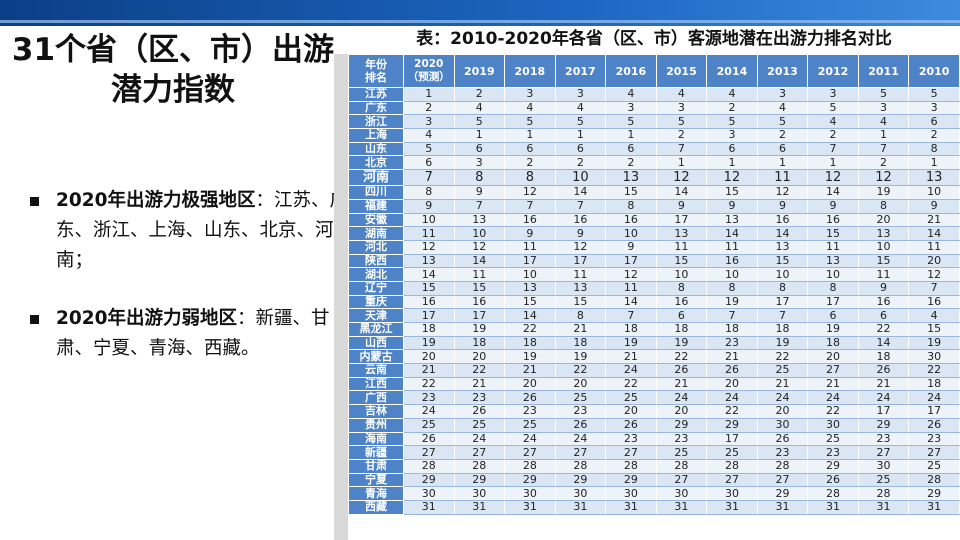 This screenshot has height=540, width=960. I want to click on rank-cell: 15, so click(530, 302).